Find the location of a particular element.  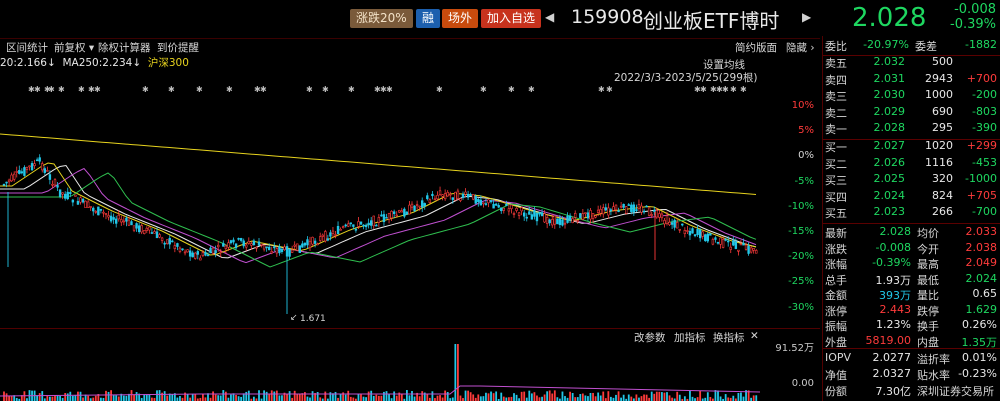

stat-row: 外盘 5819.00 内盘 1.35万 is located at coordinates (911, 342).